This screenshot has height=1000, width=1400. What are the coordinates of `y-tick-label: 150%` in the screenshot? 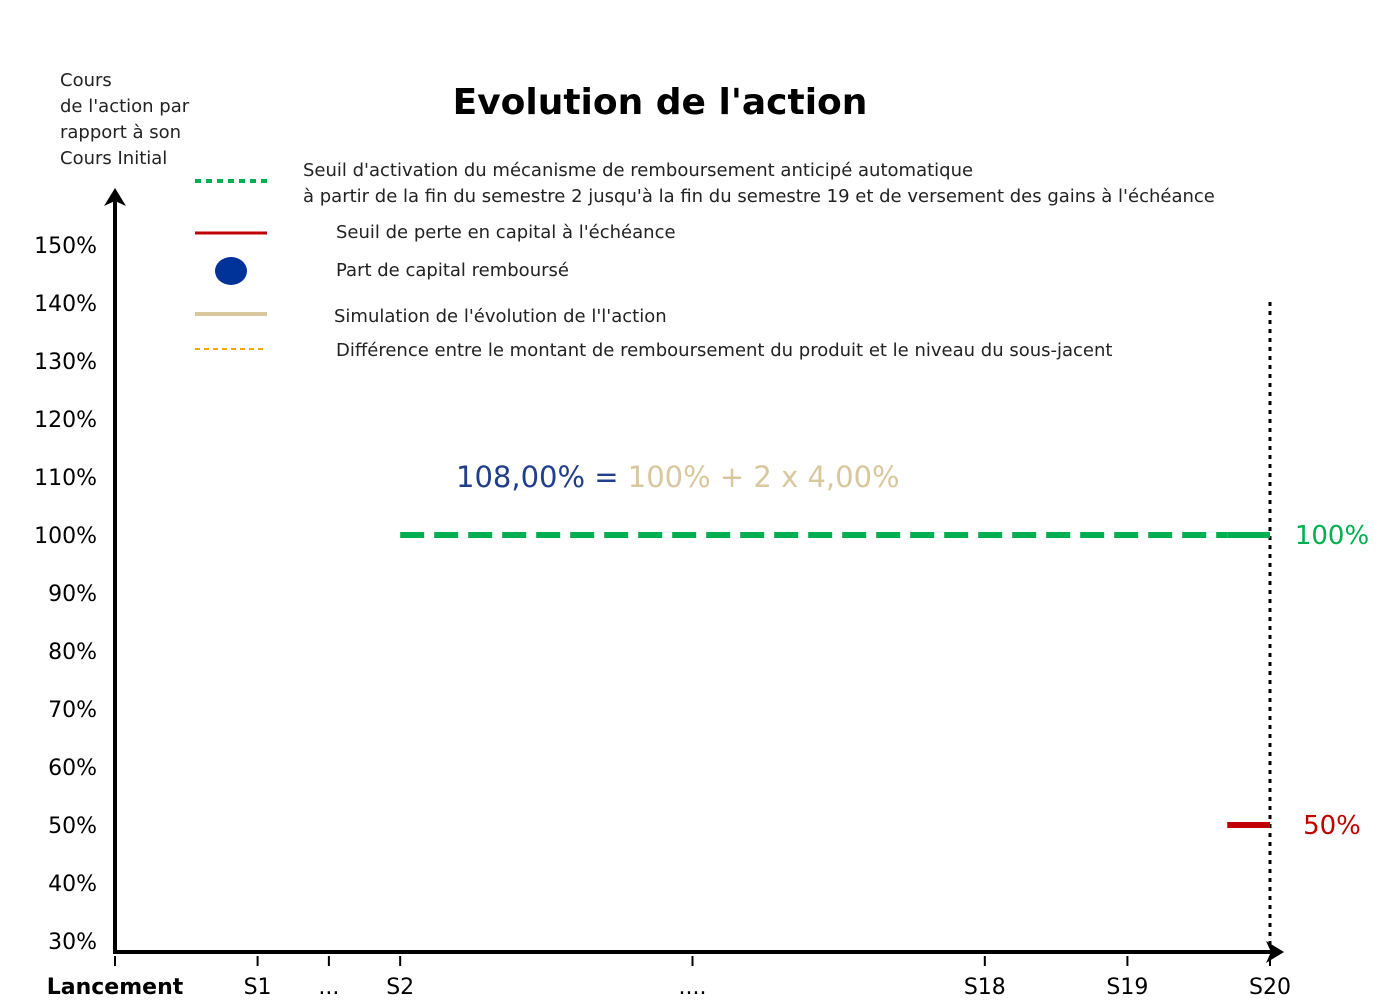 It's located at (65, 246).